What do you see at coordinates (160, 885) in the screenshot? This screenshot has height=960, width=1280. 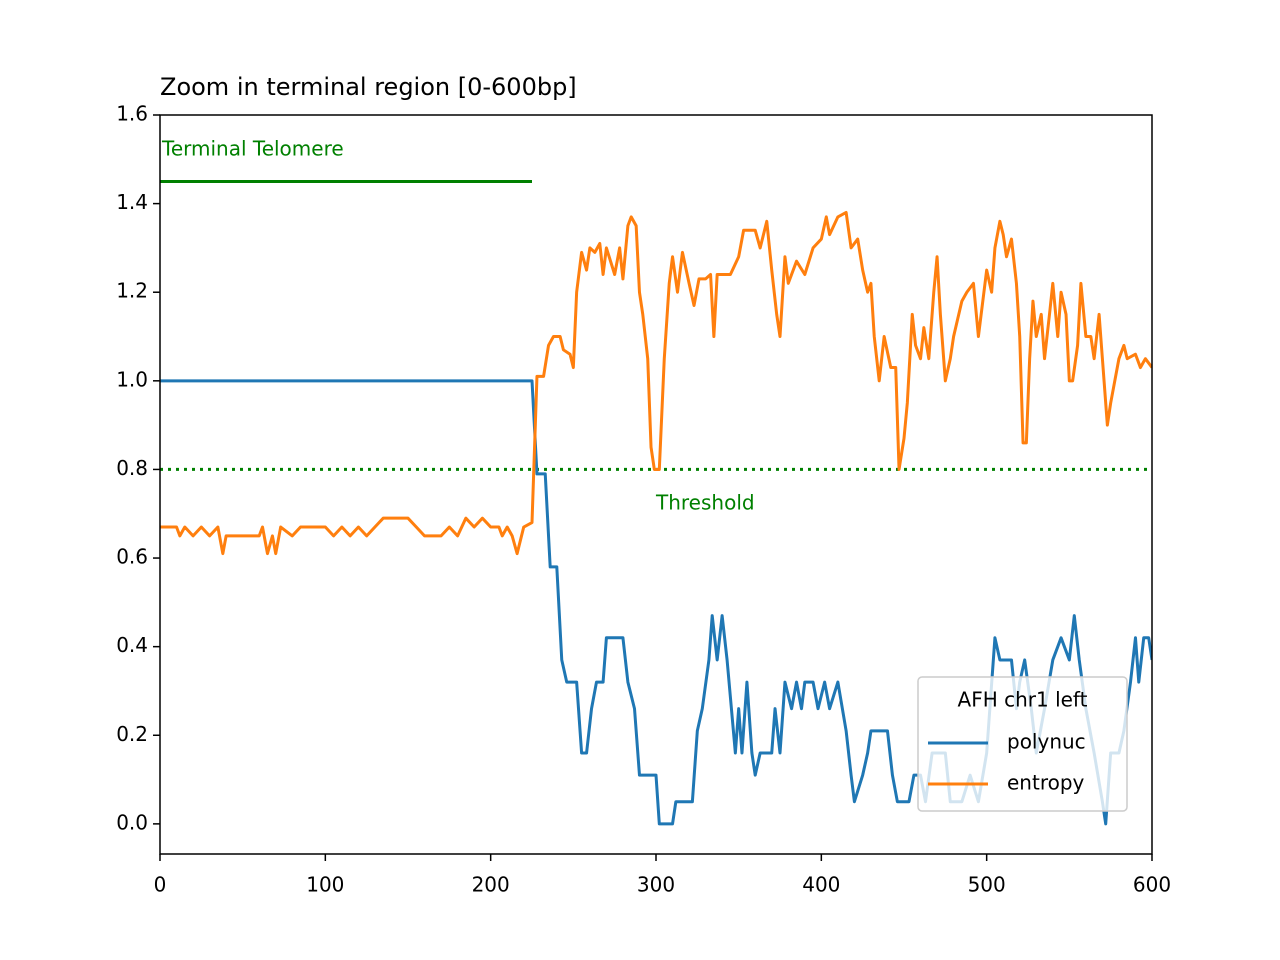 I see `x-tick-label: 0` at bounding box center [160, 885].